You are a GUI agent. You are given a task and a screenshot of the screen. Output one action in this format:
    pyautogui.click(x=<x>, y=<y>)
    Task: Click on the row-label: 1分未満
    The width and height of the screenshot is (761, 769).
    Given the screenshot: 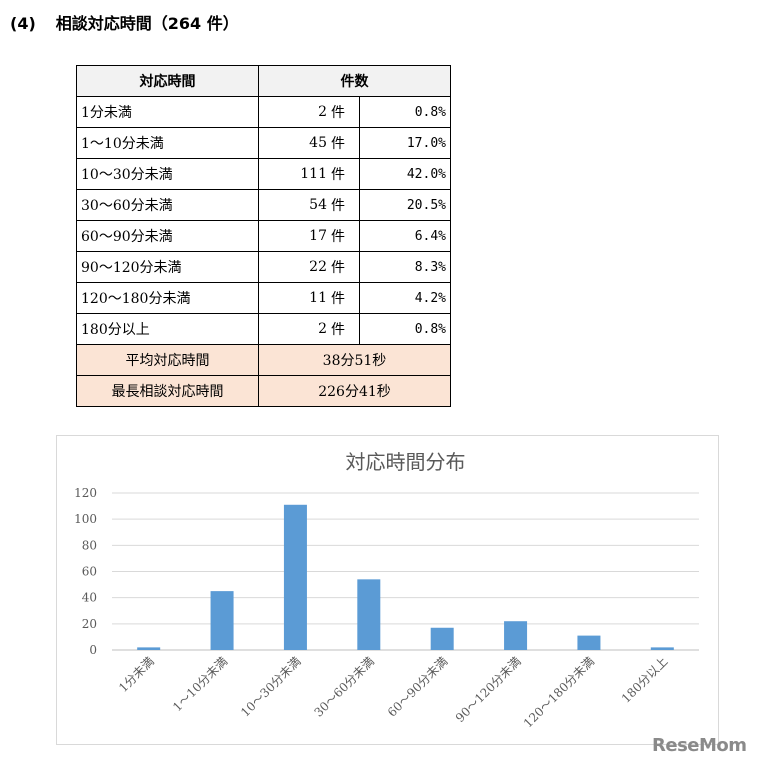 What is the action you would take?
    pyautogui.click(x=167, y=112)
    